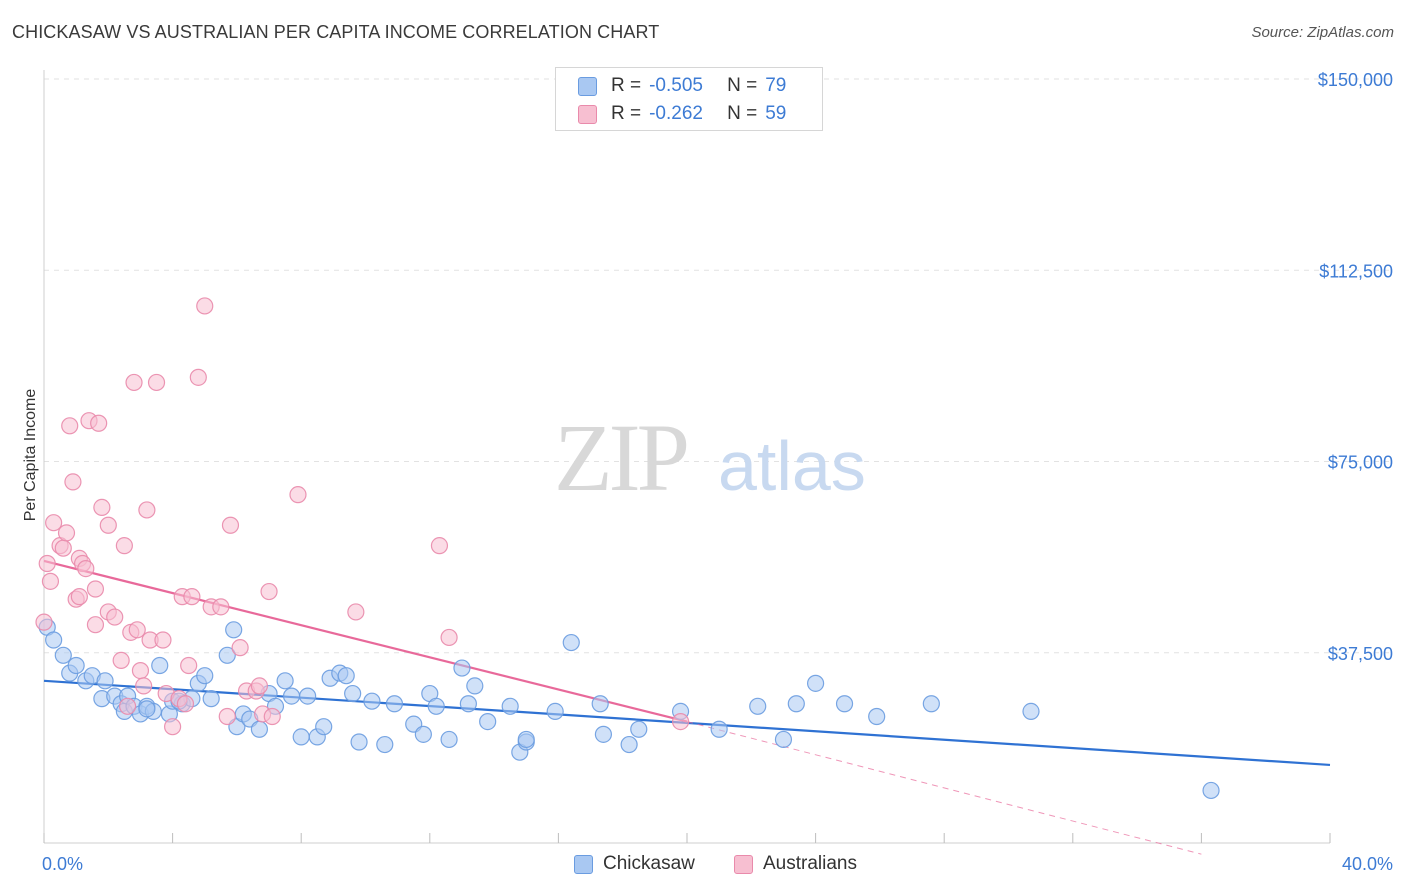 The width and height of the screenshot is (1406, 892). Describe the element at coordinates (587, 86) in the screenshot. I see `legend-swatch-chickasaw` at that location.